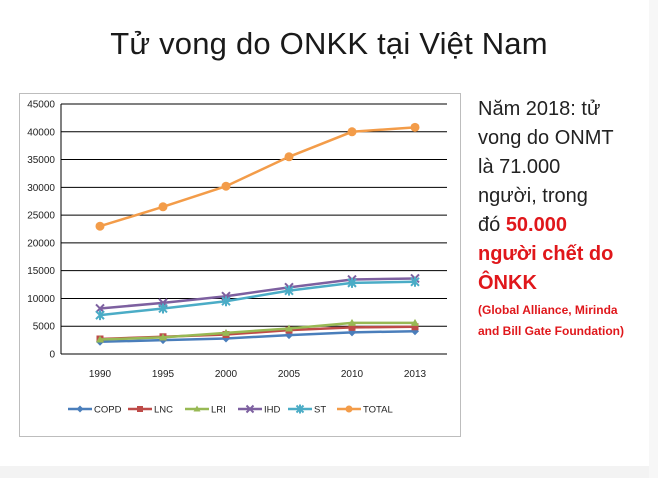 Image resolution: width=658 pixels, height=478 pixels. Describe the element at coordinates (653, 239) in the screenshot. I see `right-edge` at that location.